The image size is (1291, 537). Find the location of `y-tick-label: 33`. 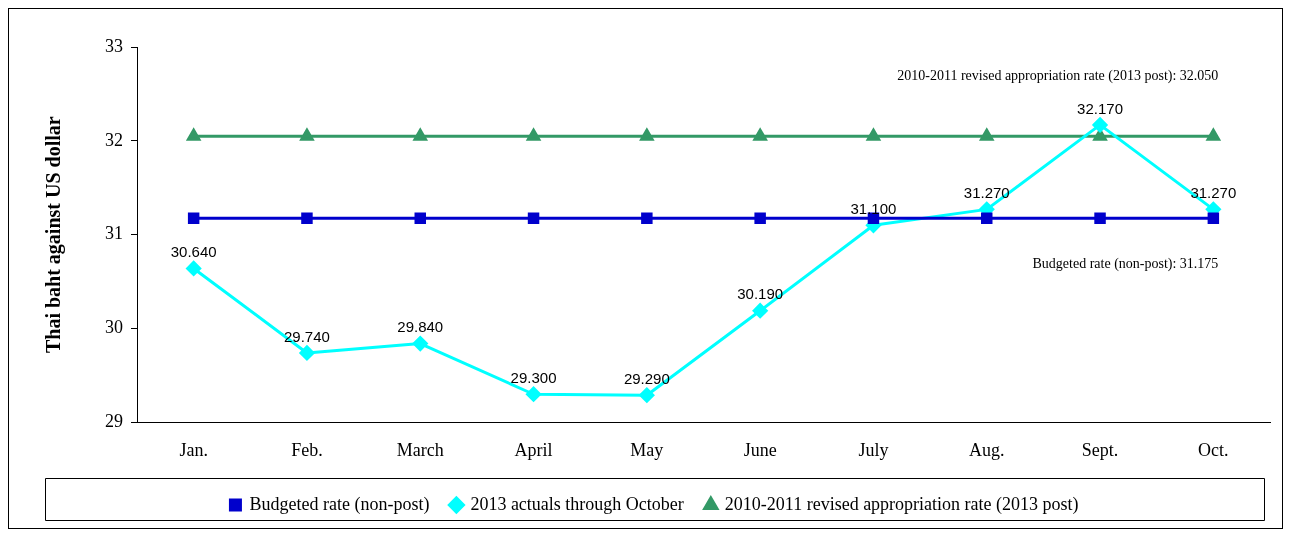

y-tick-label: 33 is located at coordinates (114, 45).